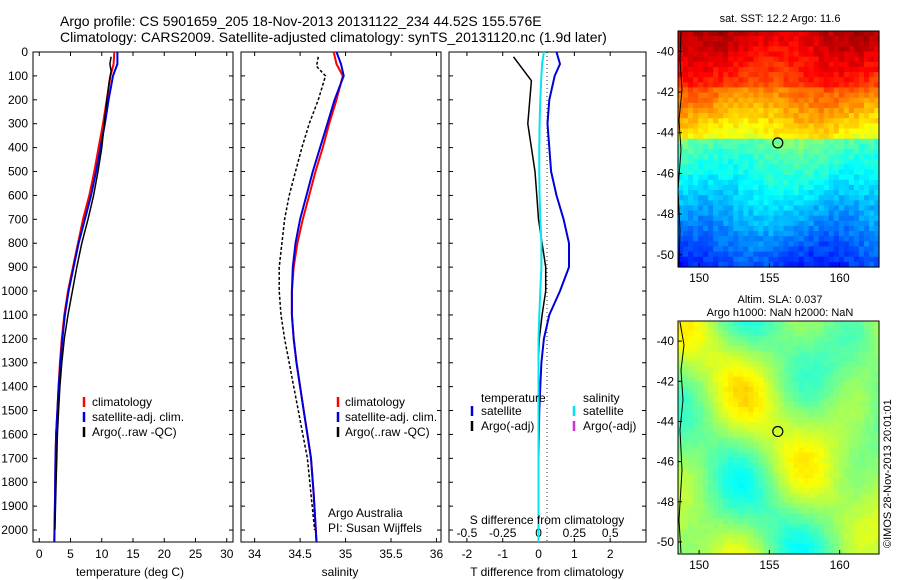  What do you see at coordinates (365, 513) in the screenshot?
I see `annotation-argo-australia: Argo Australia` at bounding box center [365, 513].